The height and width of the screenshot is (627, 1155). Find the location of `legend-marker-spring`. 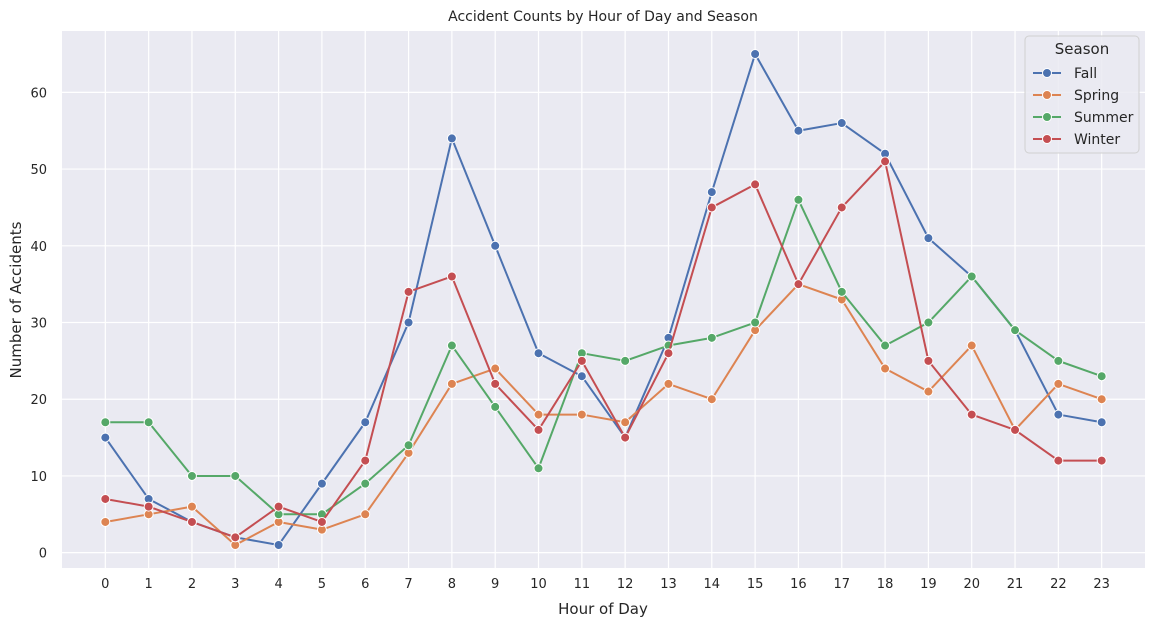

legend-marker-spring is located at coordinates (1047, 95).